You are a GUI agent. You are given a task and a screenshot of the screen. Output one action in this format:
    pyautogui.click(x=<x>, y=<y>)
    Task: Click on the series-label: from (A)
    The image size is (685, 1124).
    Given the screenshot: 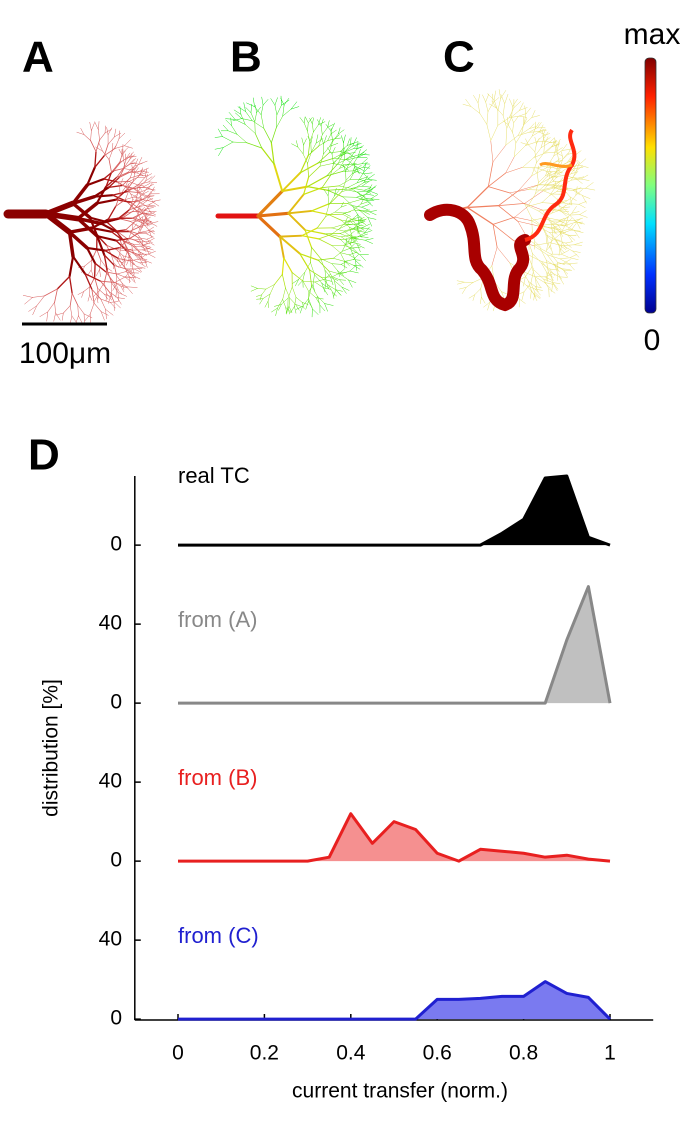 What is the action you would take?
    pyautogui.click(x=217, y=619)
    